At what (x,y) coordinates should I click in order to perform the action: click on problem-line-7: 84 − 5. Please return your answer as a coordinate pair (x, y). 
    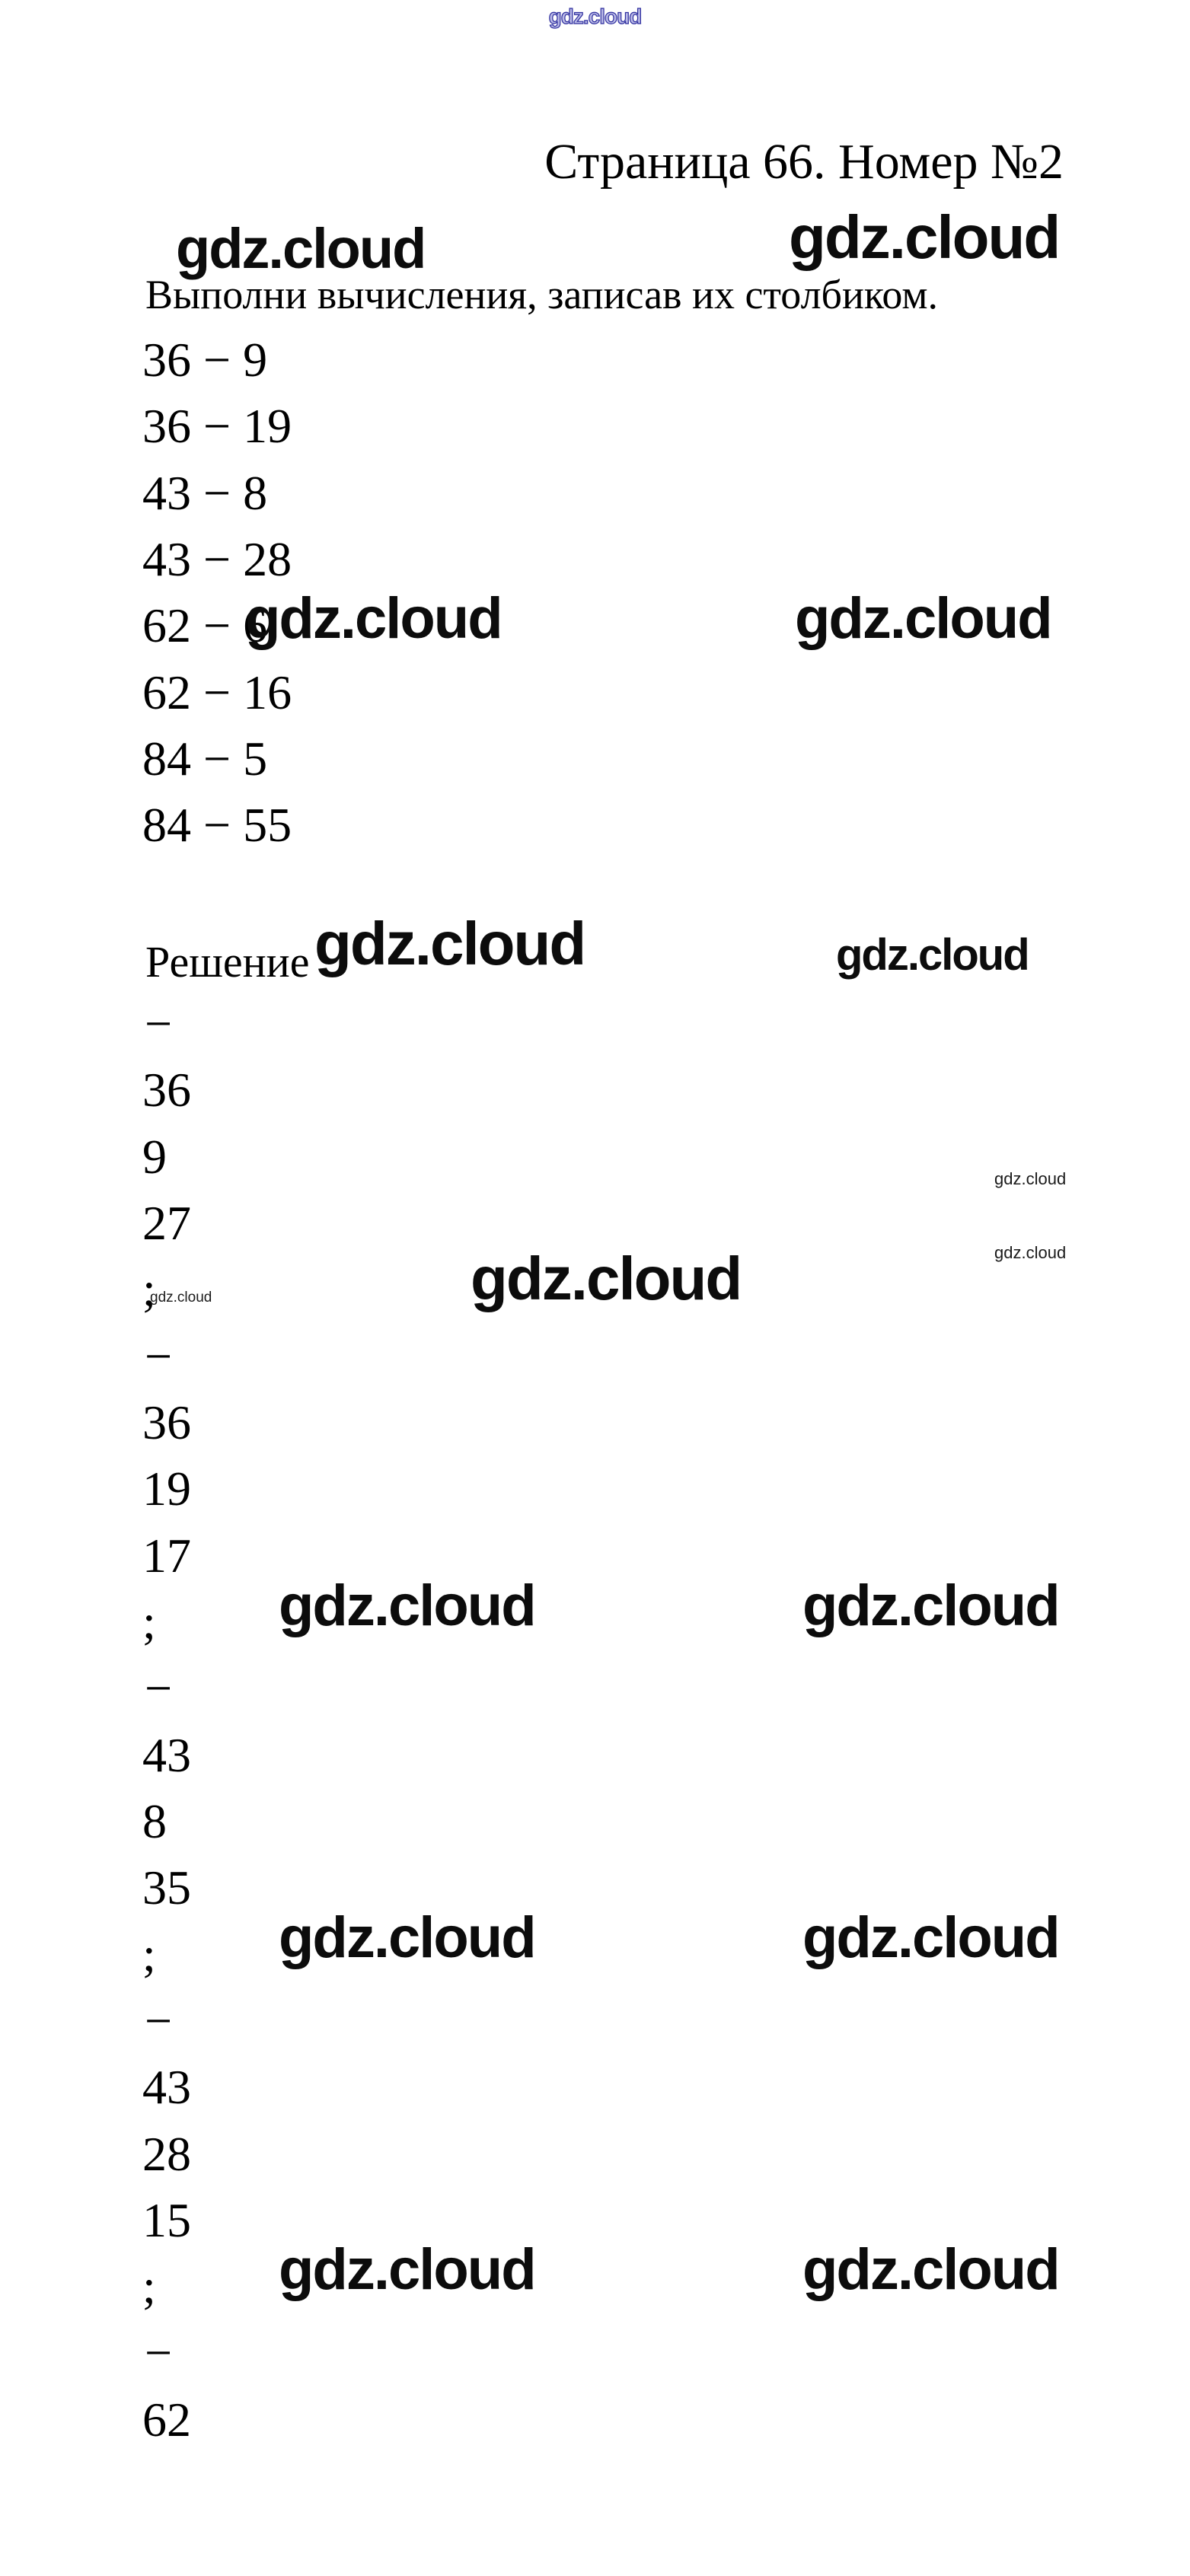
    Looking at the image, I should click on (205, 759).